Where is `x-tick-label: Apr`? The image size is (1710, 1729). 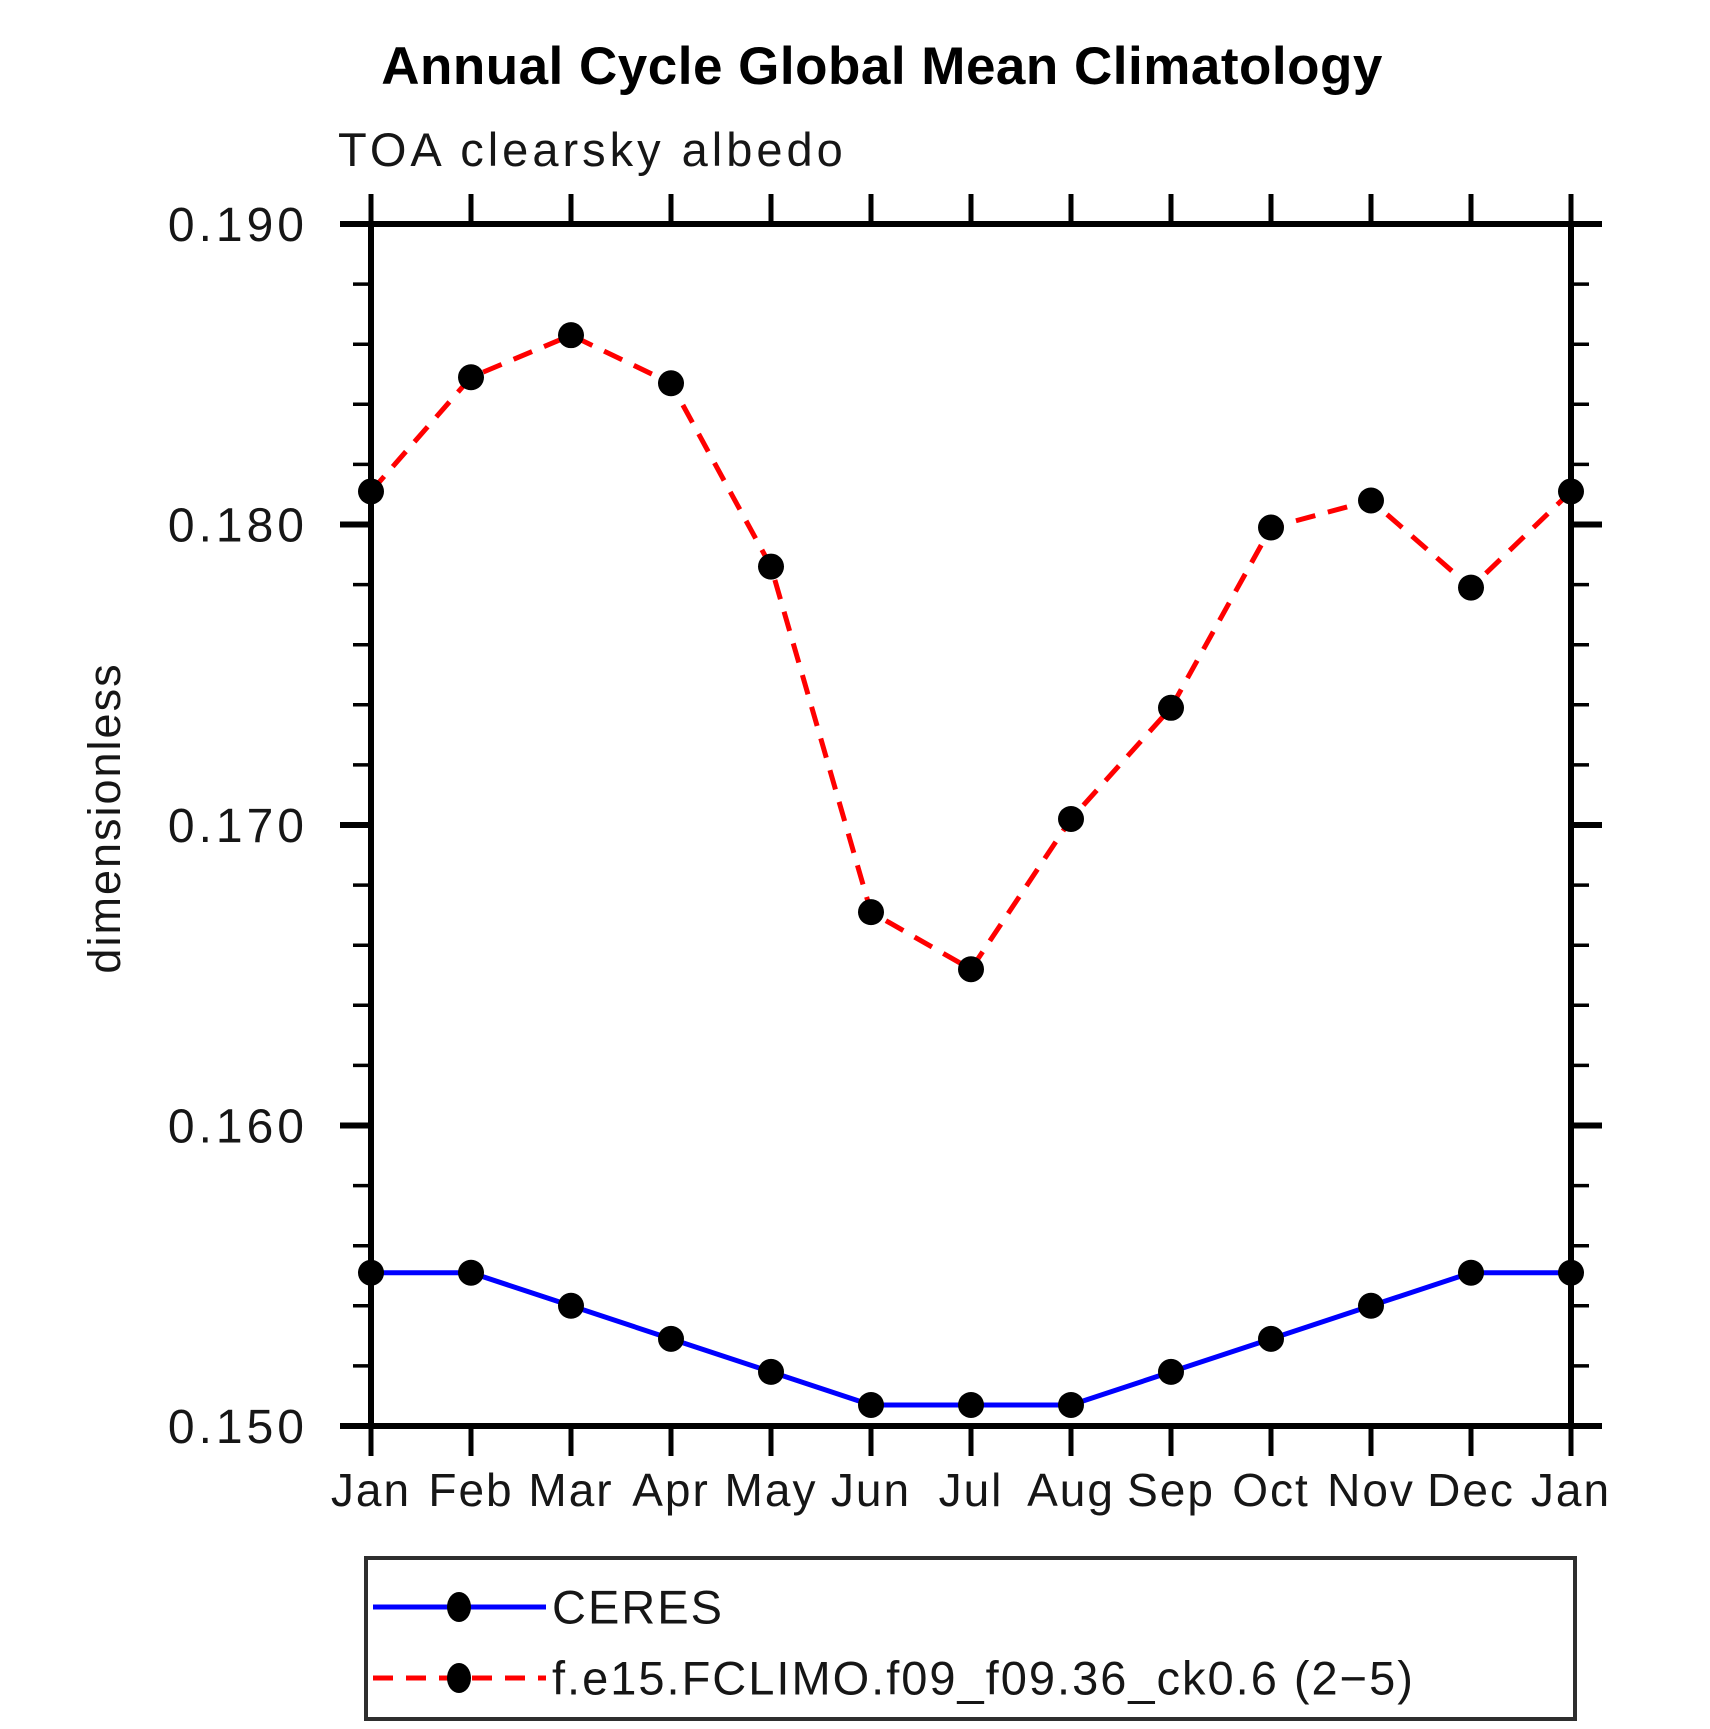 x-tick-label: Apr is located at coordinates (671, 1490).